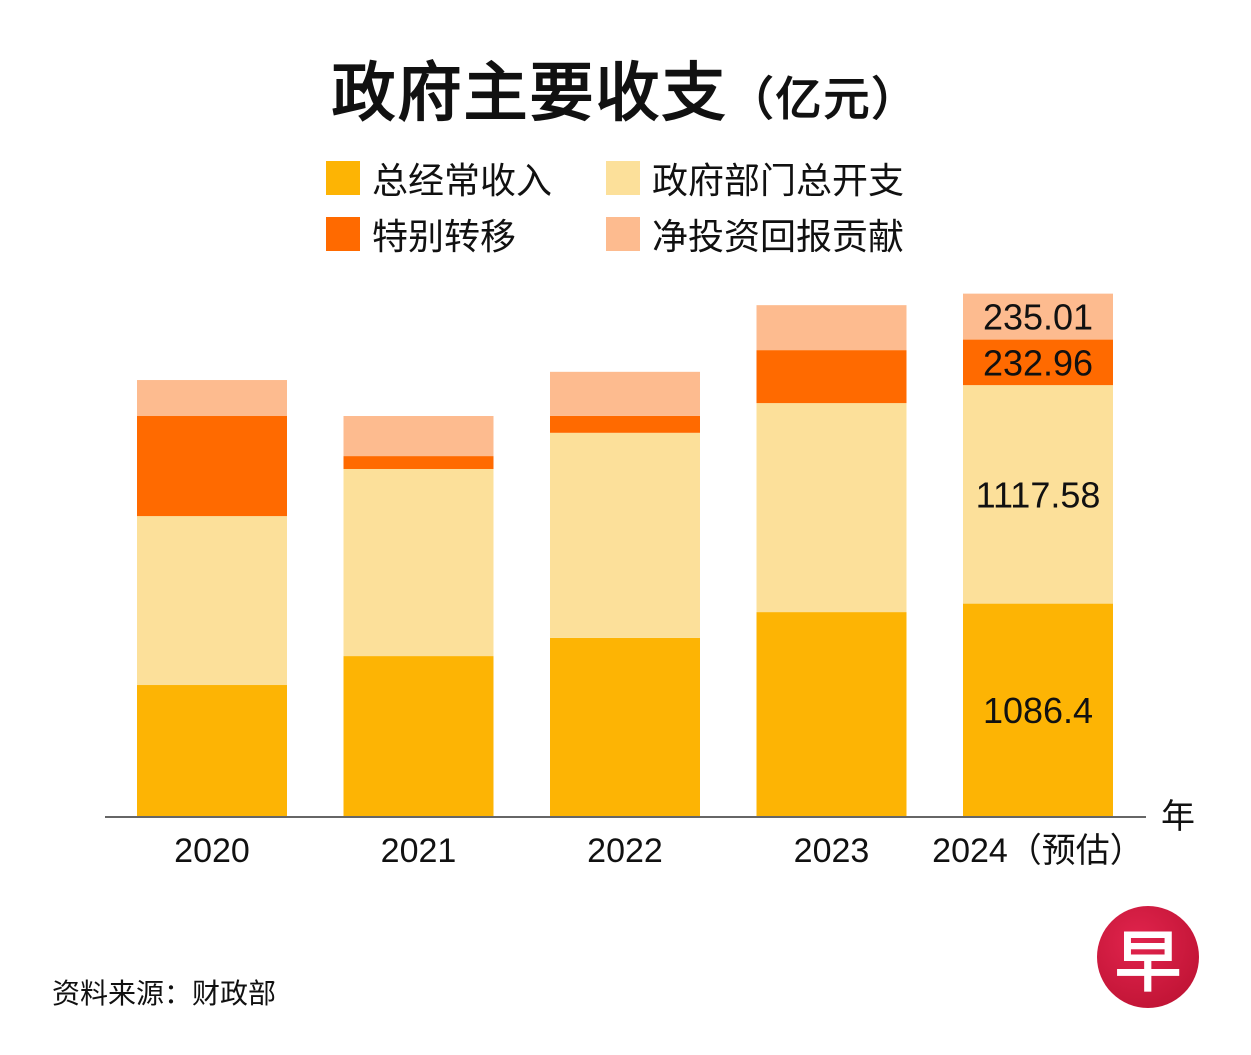  I want to click on data-label: 235.01, so click(1038, 317).